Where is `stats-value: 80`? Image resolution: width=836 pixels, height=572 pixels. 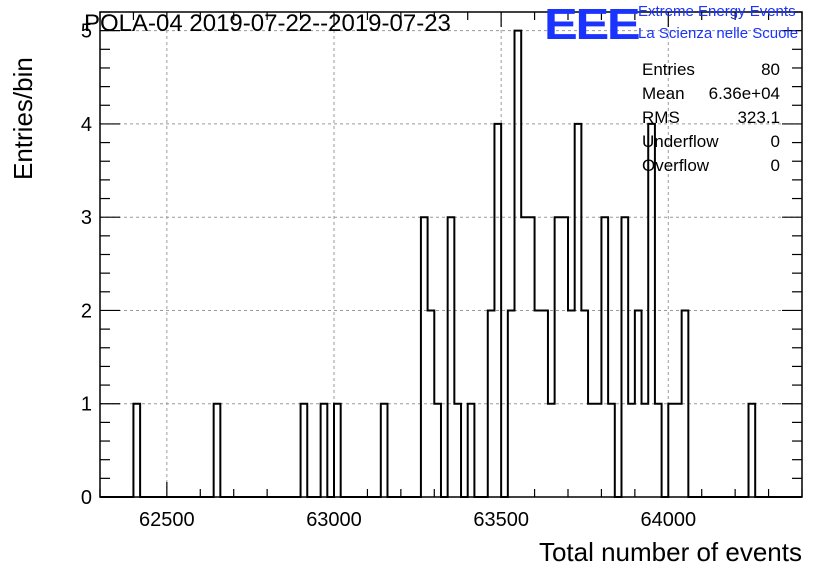 stats-value: 80 is located at coordinates (770, 69).